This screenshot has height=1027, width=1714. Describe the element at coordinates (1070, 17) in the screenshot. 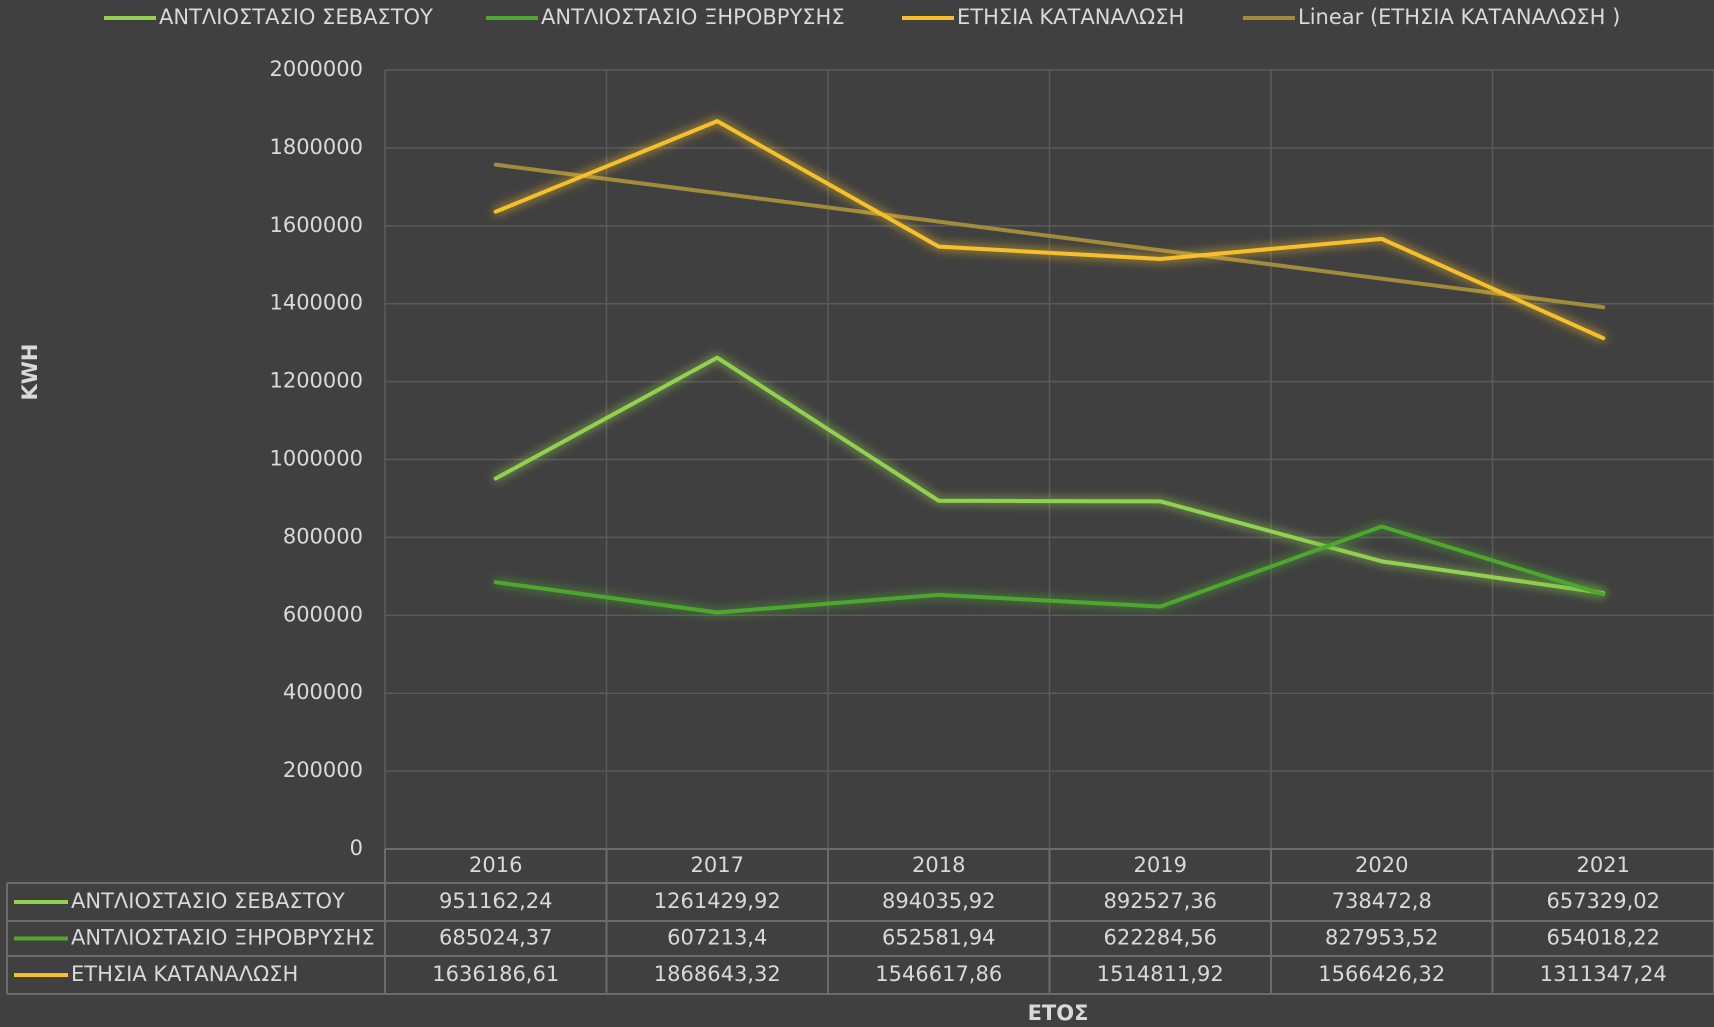

I see `legend-label: ΕΤΗΣΙΑ ΚΑΤΑΝΑΛΩΣΗ` at that location.